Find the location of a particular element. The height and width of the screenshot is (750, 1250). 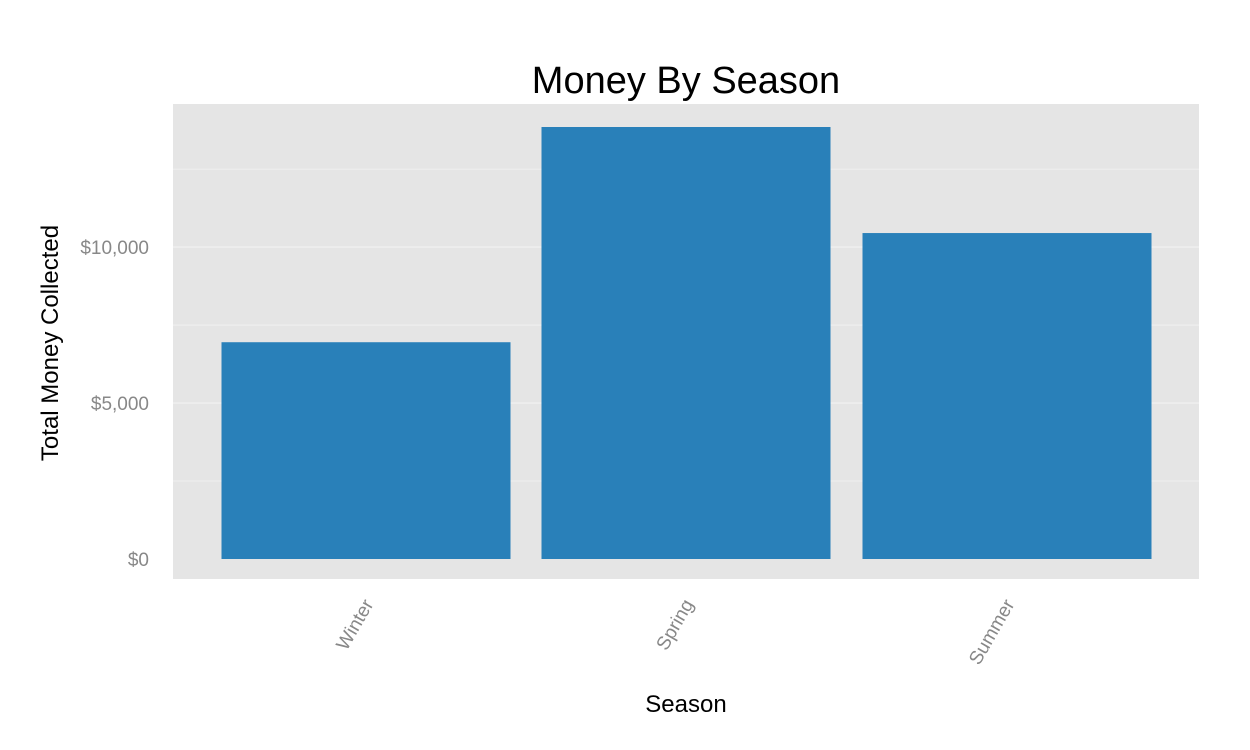

bar-summer is located at coordinates (1007, 396).